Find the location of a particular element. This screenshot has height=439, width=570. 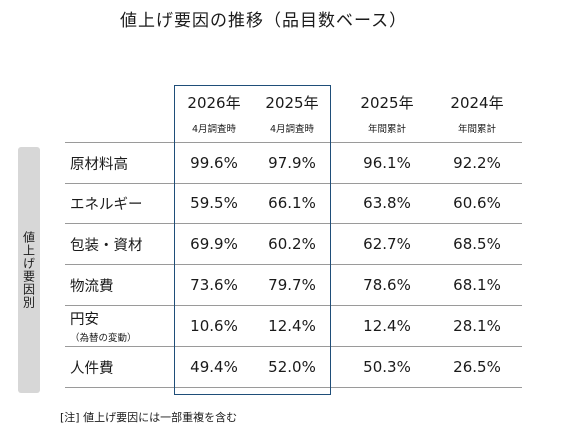

table-row: 物流費 73.6% 79.7% 78.6% 68.1% is located at coordinates (293, 285).